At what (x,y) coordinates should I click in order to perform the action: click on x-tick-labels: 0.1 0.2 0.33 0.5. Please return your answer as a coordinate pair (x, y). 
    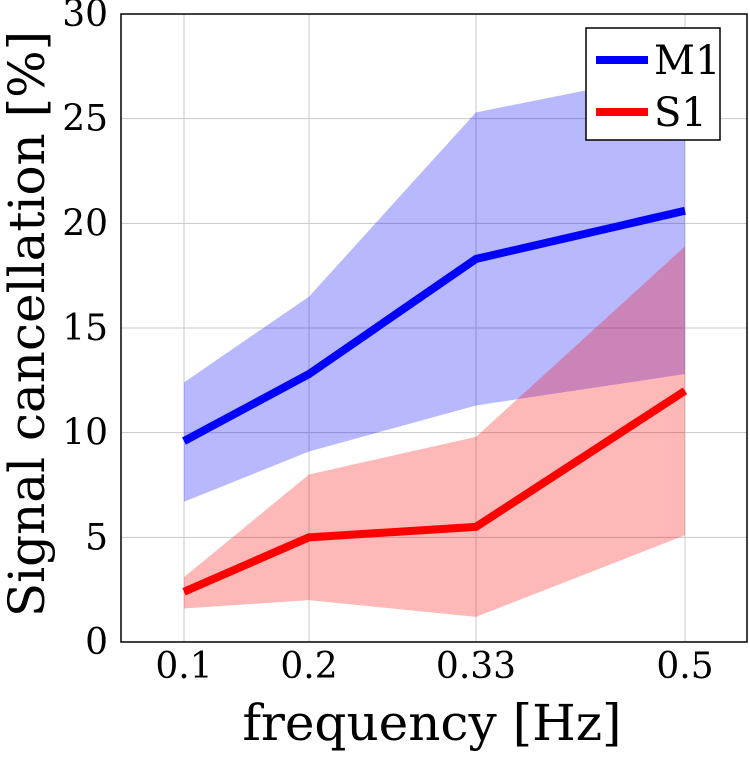
    Looking at the image, I should click on (434, 666).